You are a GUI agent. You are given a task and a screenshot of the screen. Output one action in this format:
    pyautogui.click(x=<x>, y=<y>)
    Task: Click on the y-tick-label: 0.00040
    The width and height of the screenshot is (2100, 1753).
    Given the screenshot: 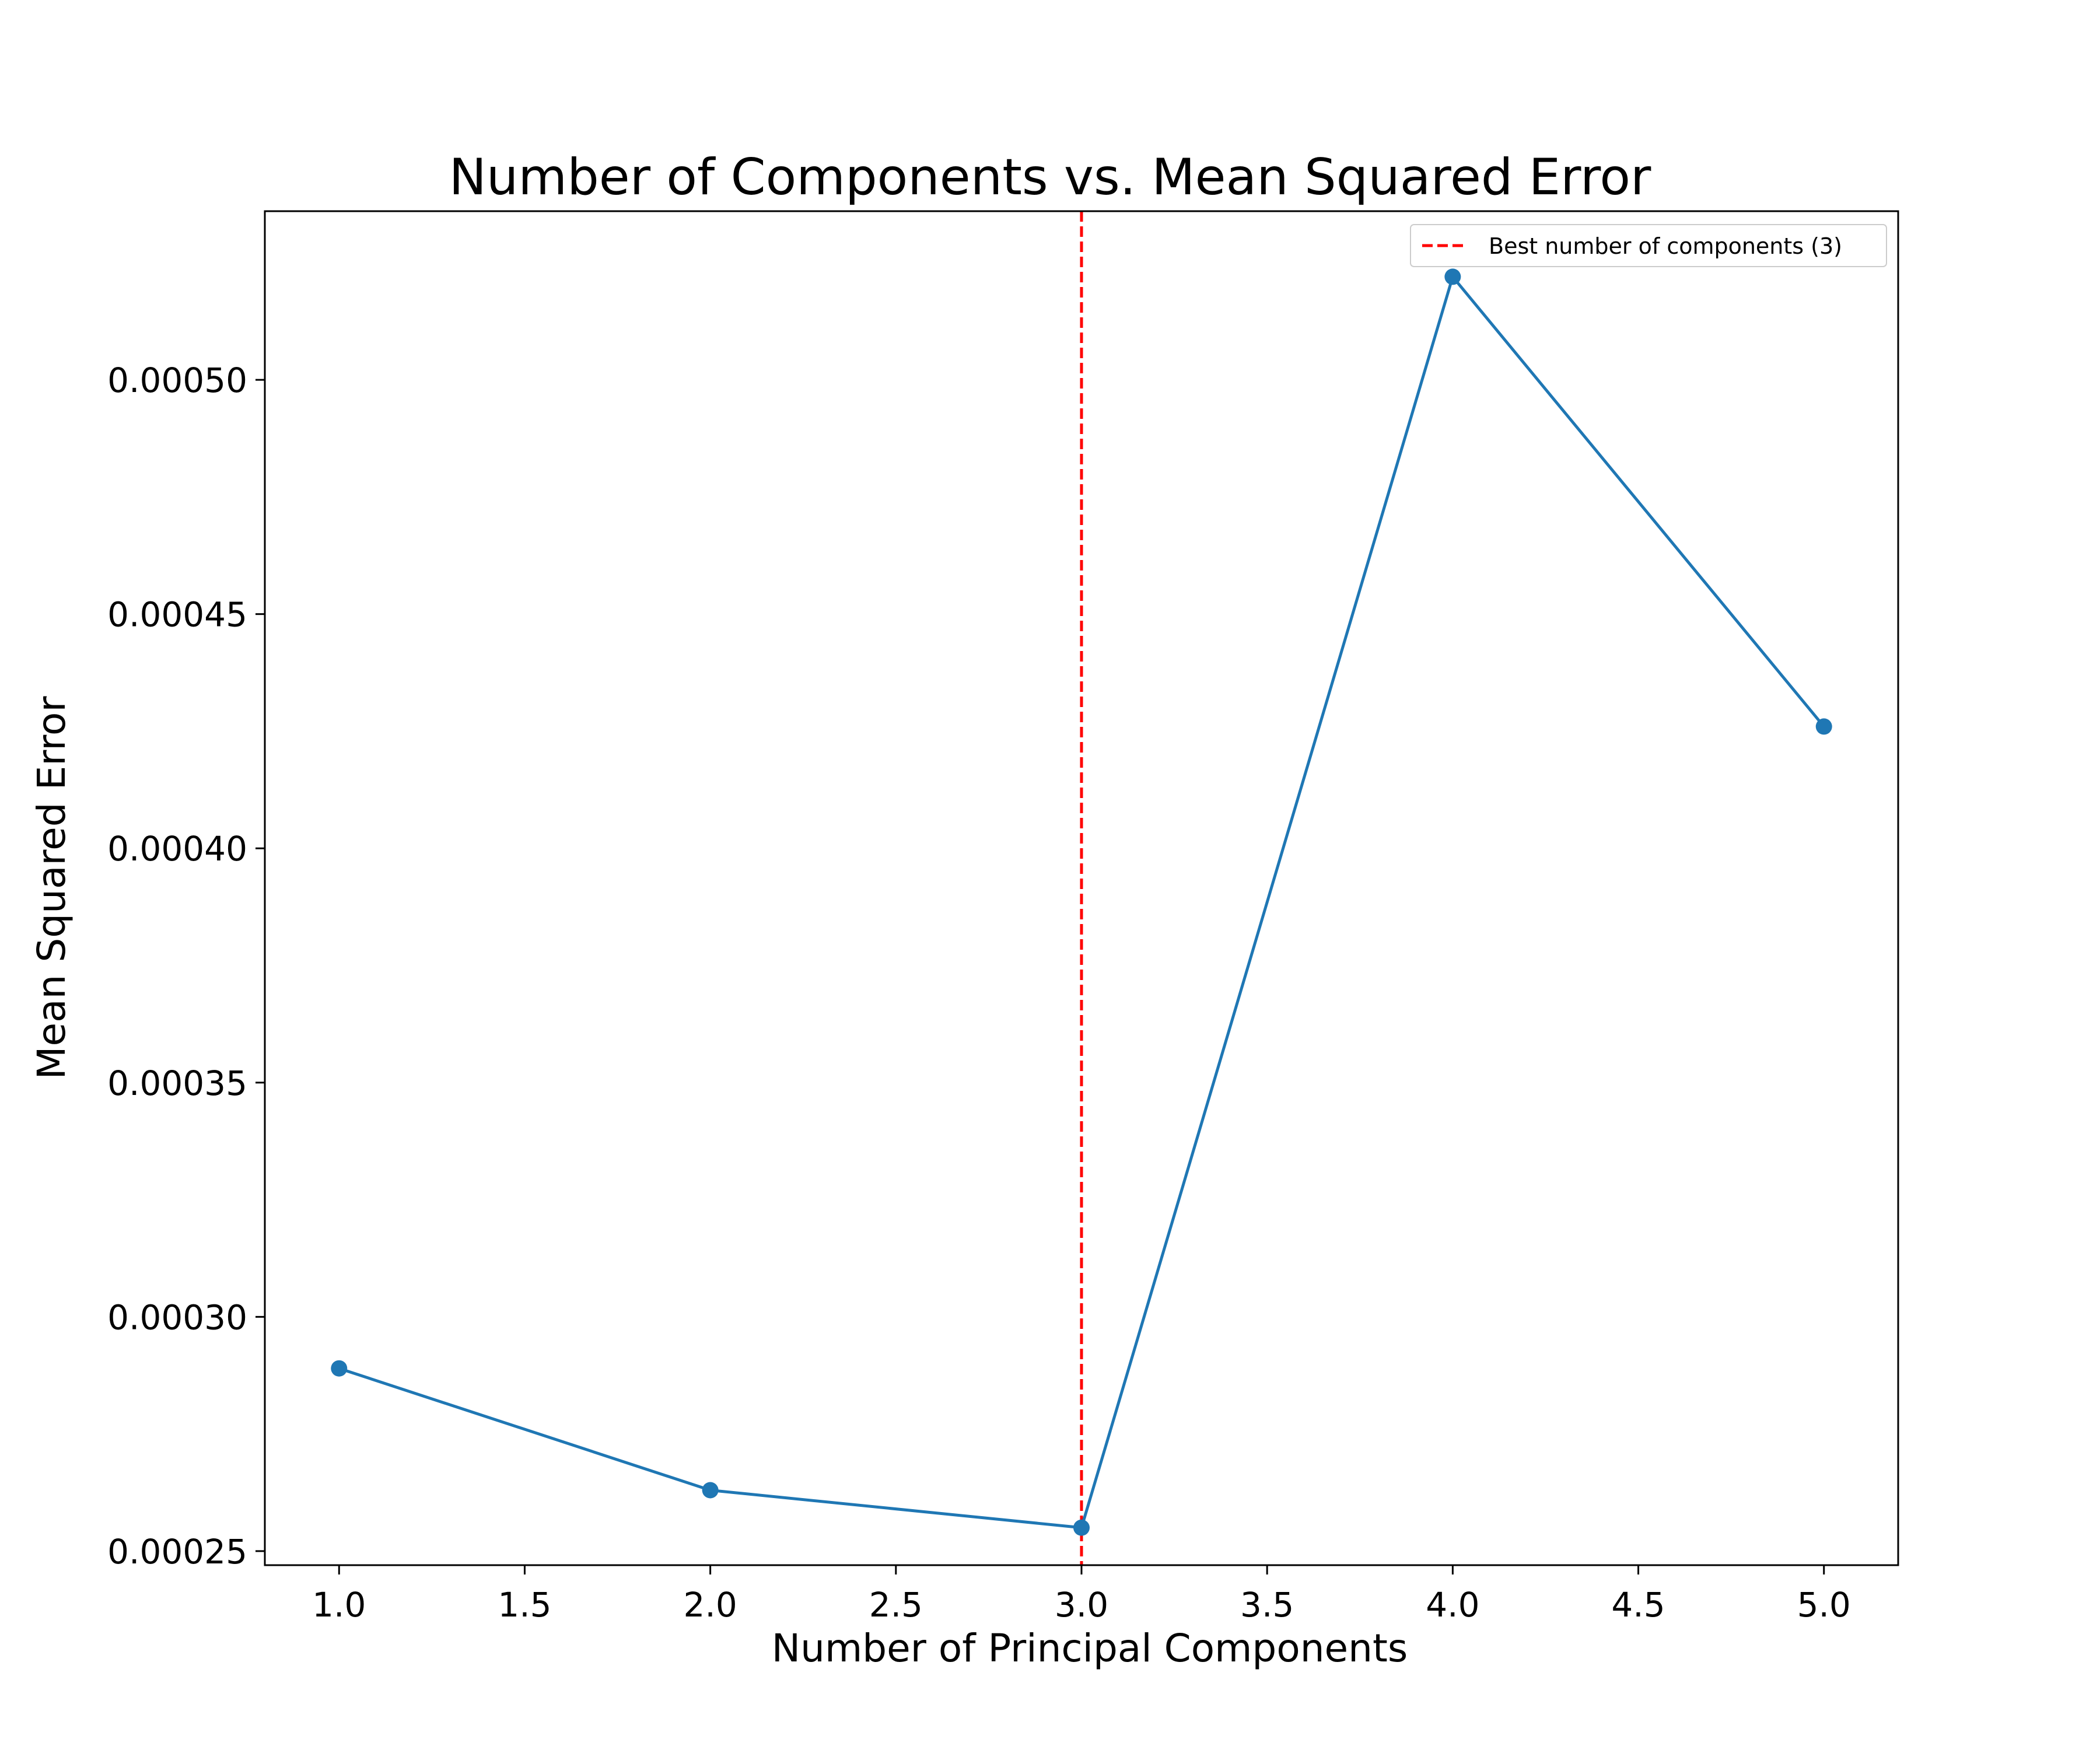 What is the action you would take?
    pyautogui.click(x=177, y=849)
    